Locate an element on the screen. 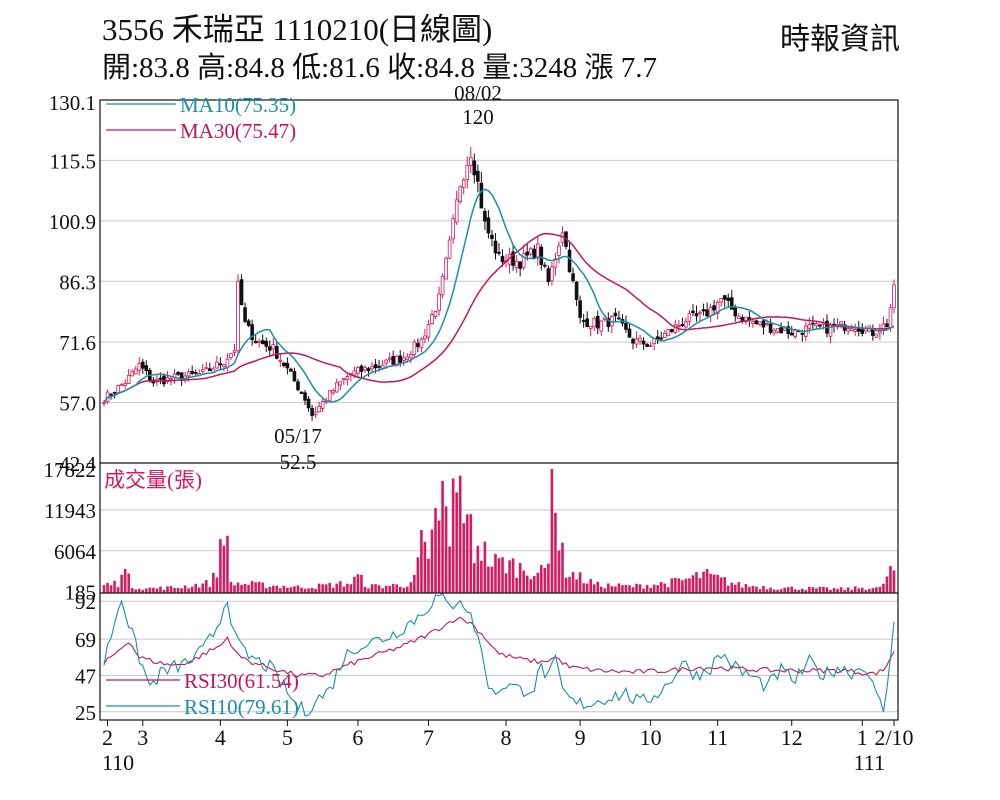  x-tick-label: 6 is located at coordinates (357, 737).